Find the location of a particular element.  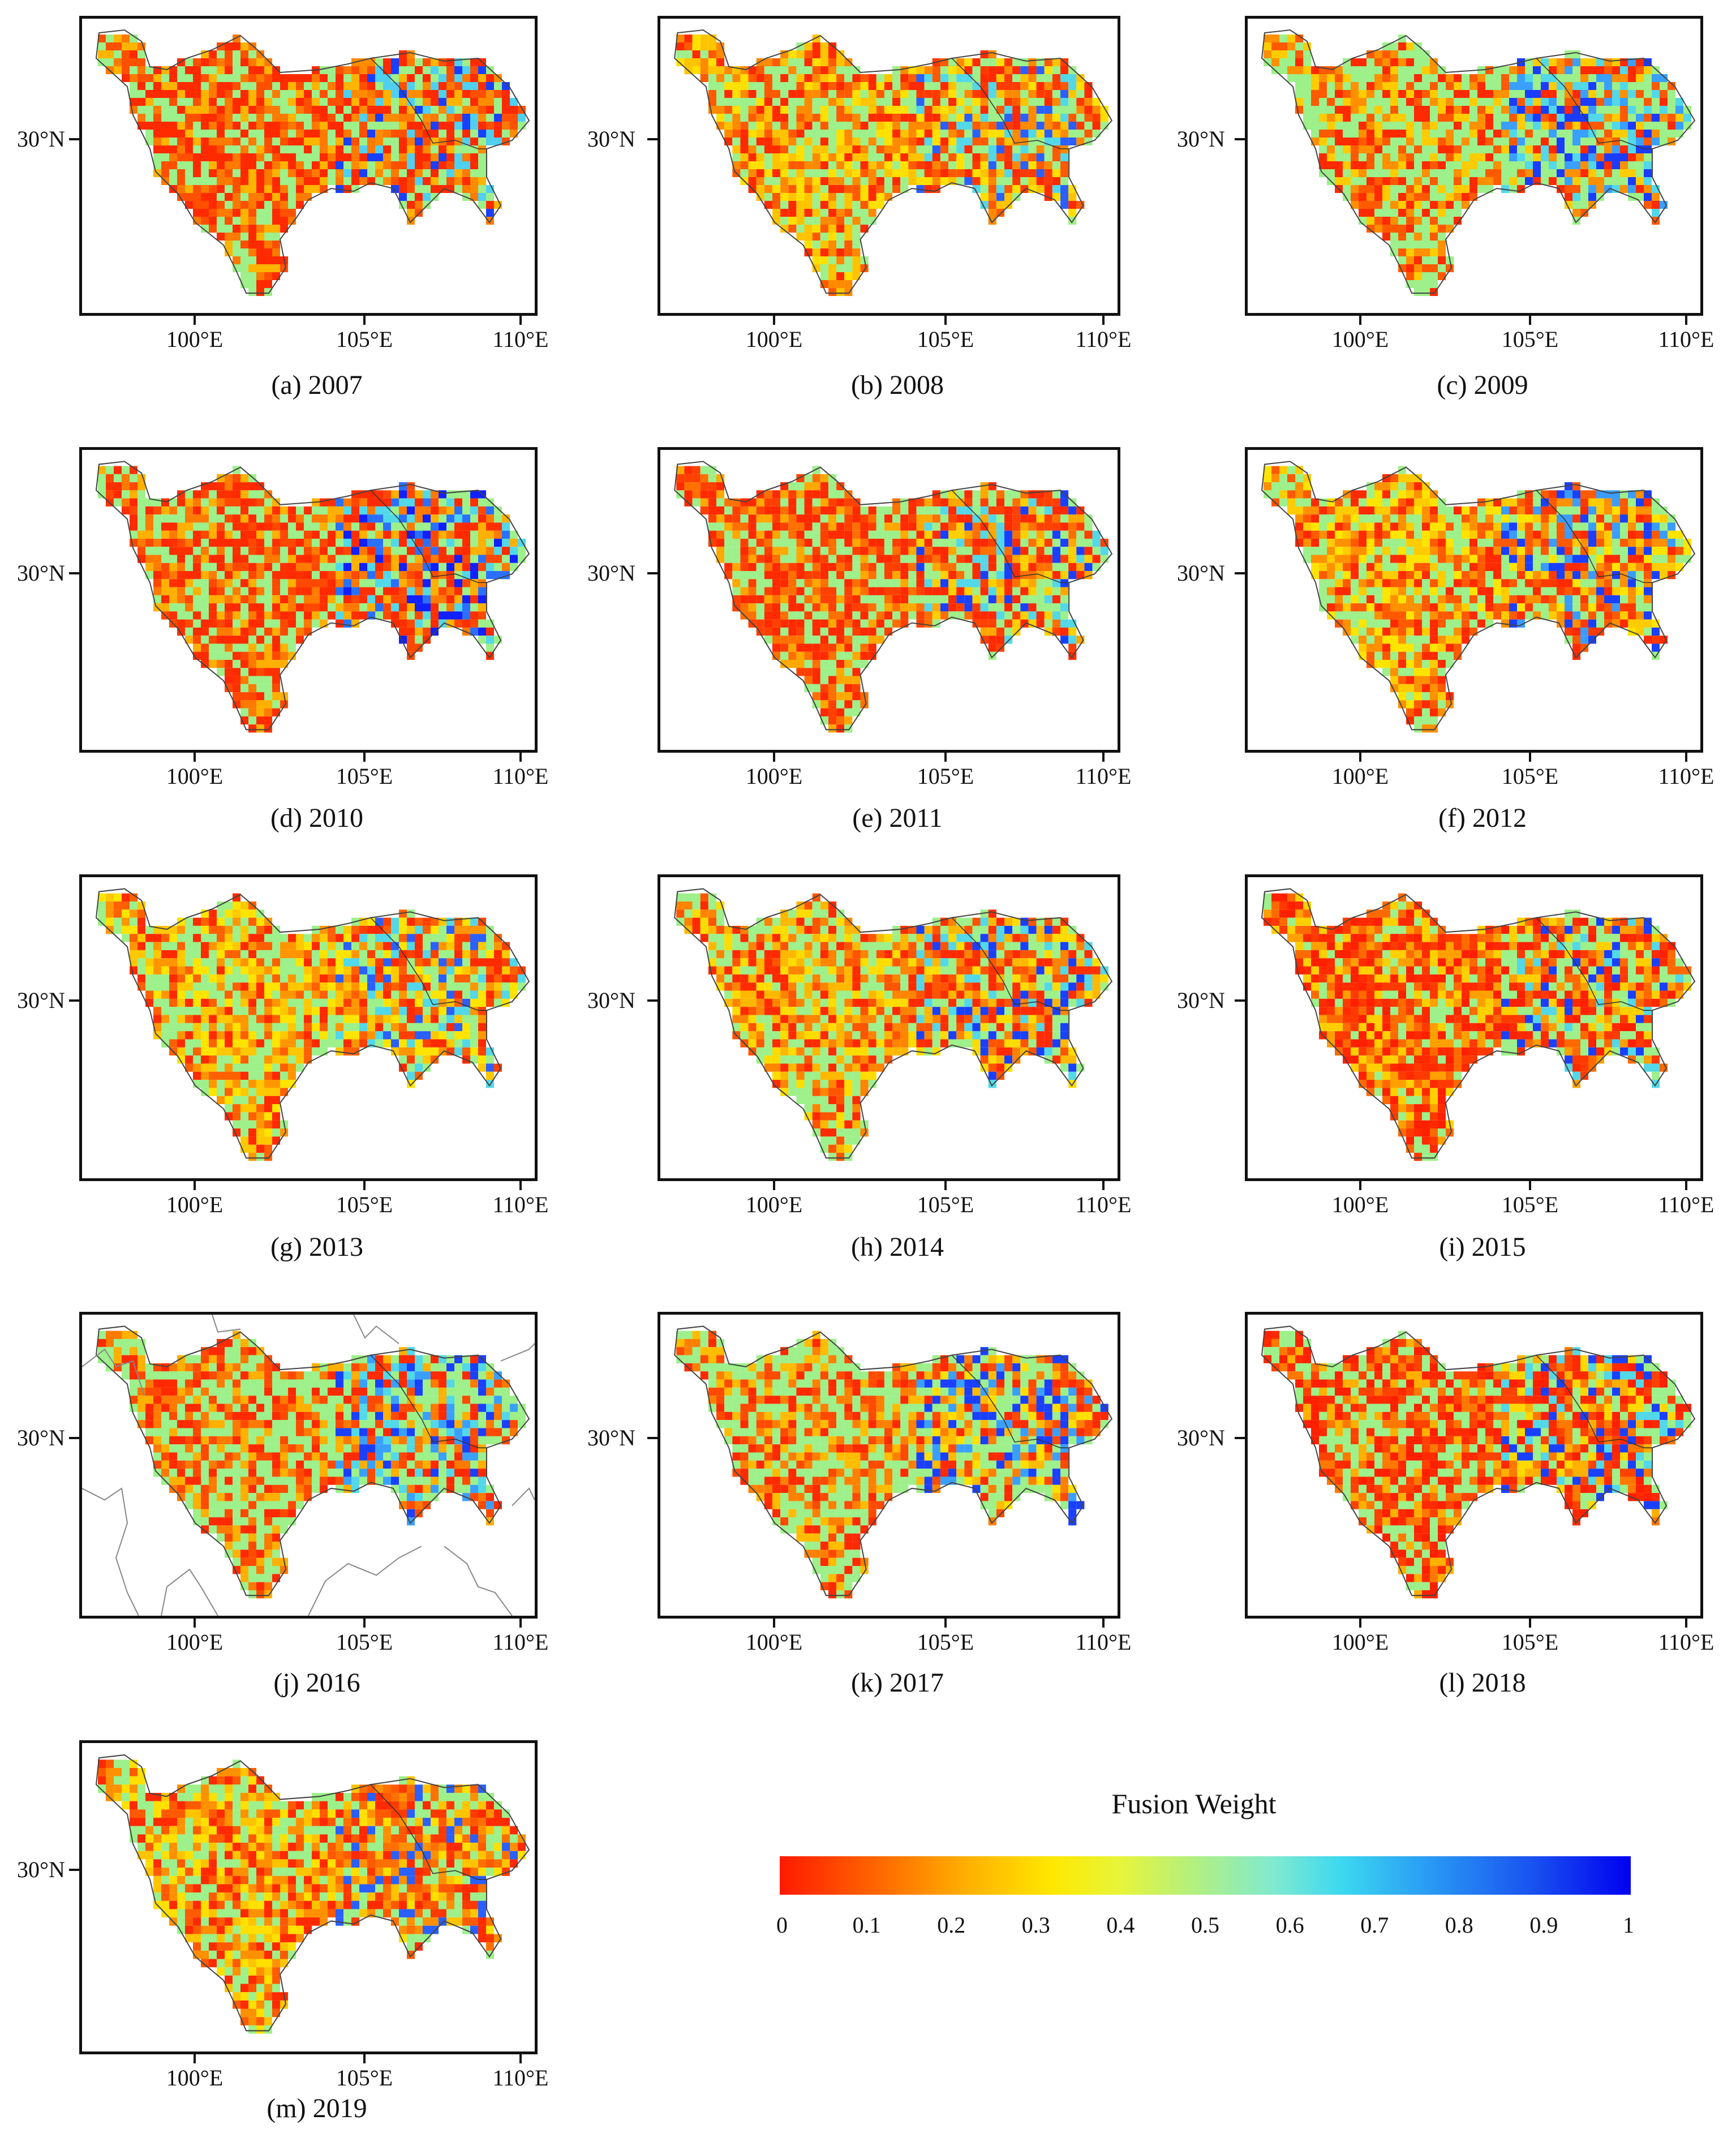

panel-caption: (h) 2014 is located at coordinates (897, 1247).